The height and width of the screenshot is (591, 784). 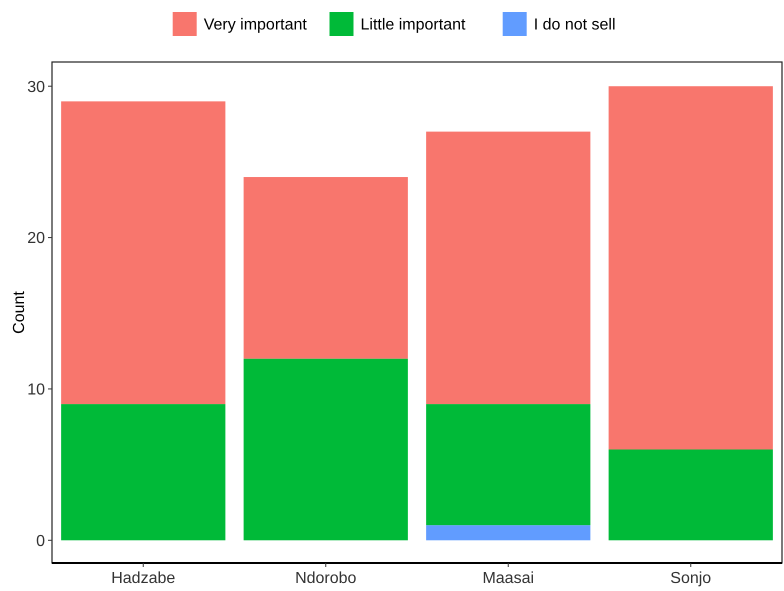 I want to click on x-tick-label: Sonjo, so click(x=691, y=578).